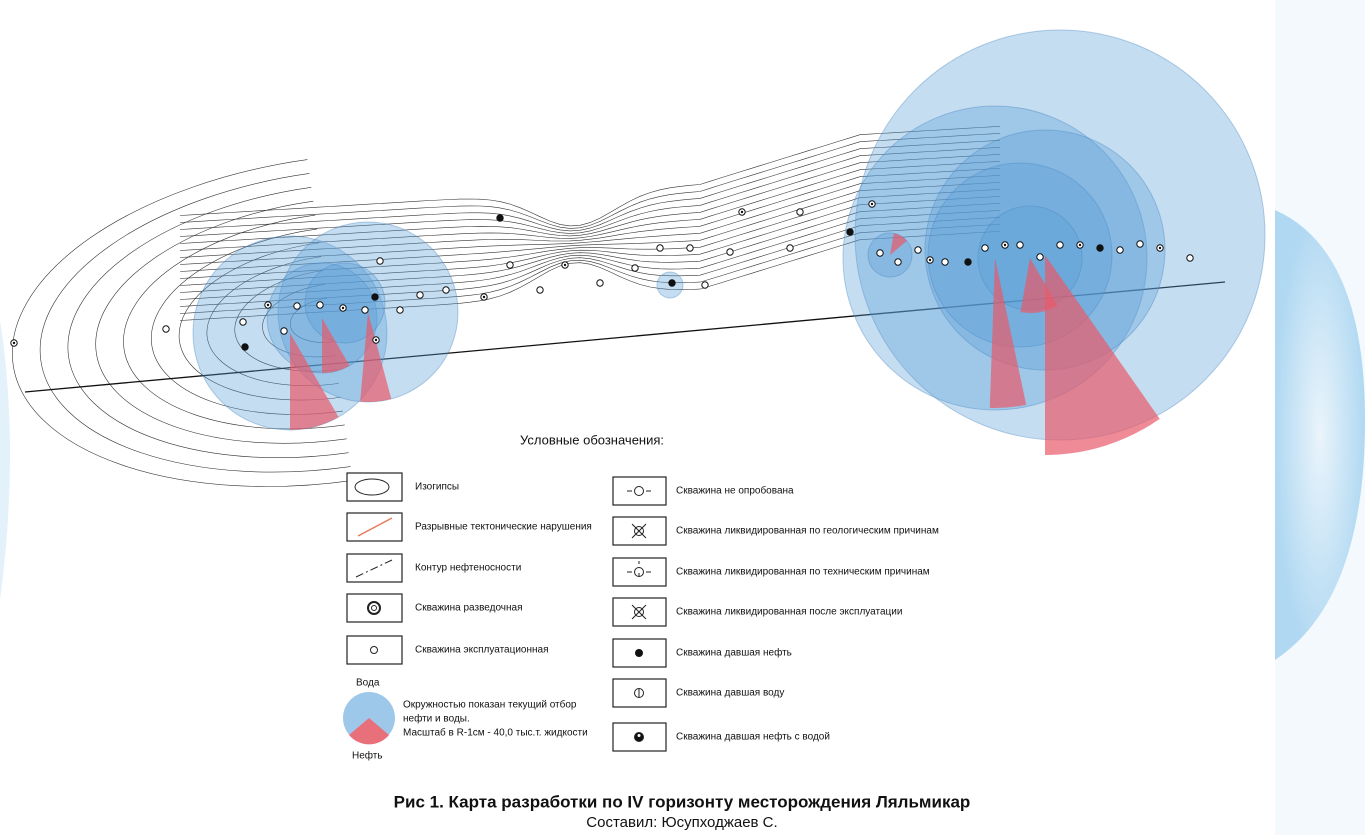 This screenshot has height=835, width=1365. What do you see at coordinates (734, 653) in the screenshot?
I see `legend-label: Скважина давшая нефть` at bounding box center [734, 653].